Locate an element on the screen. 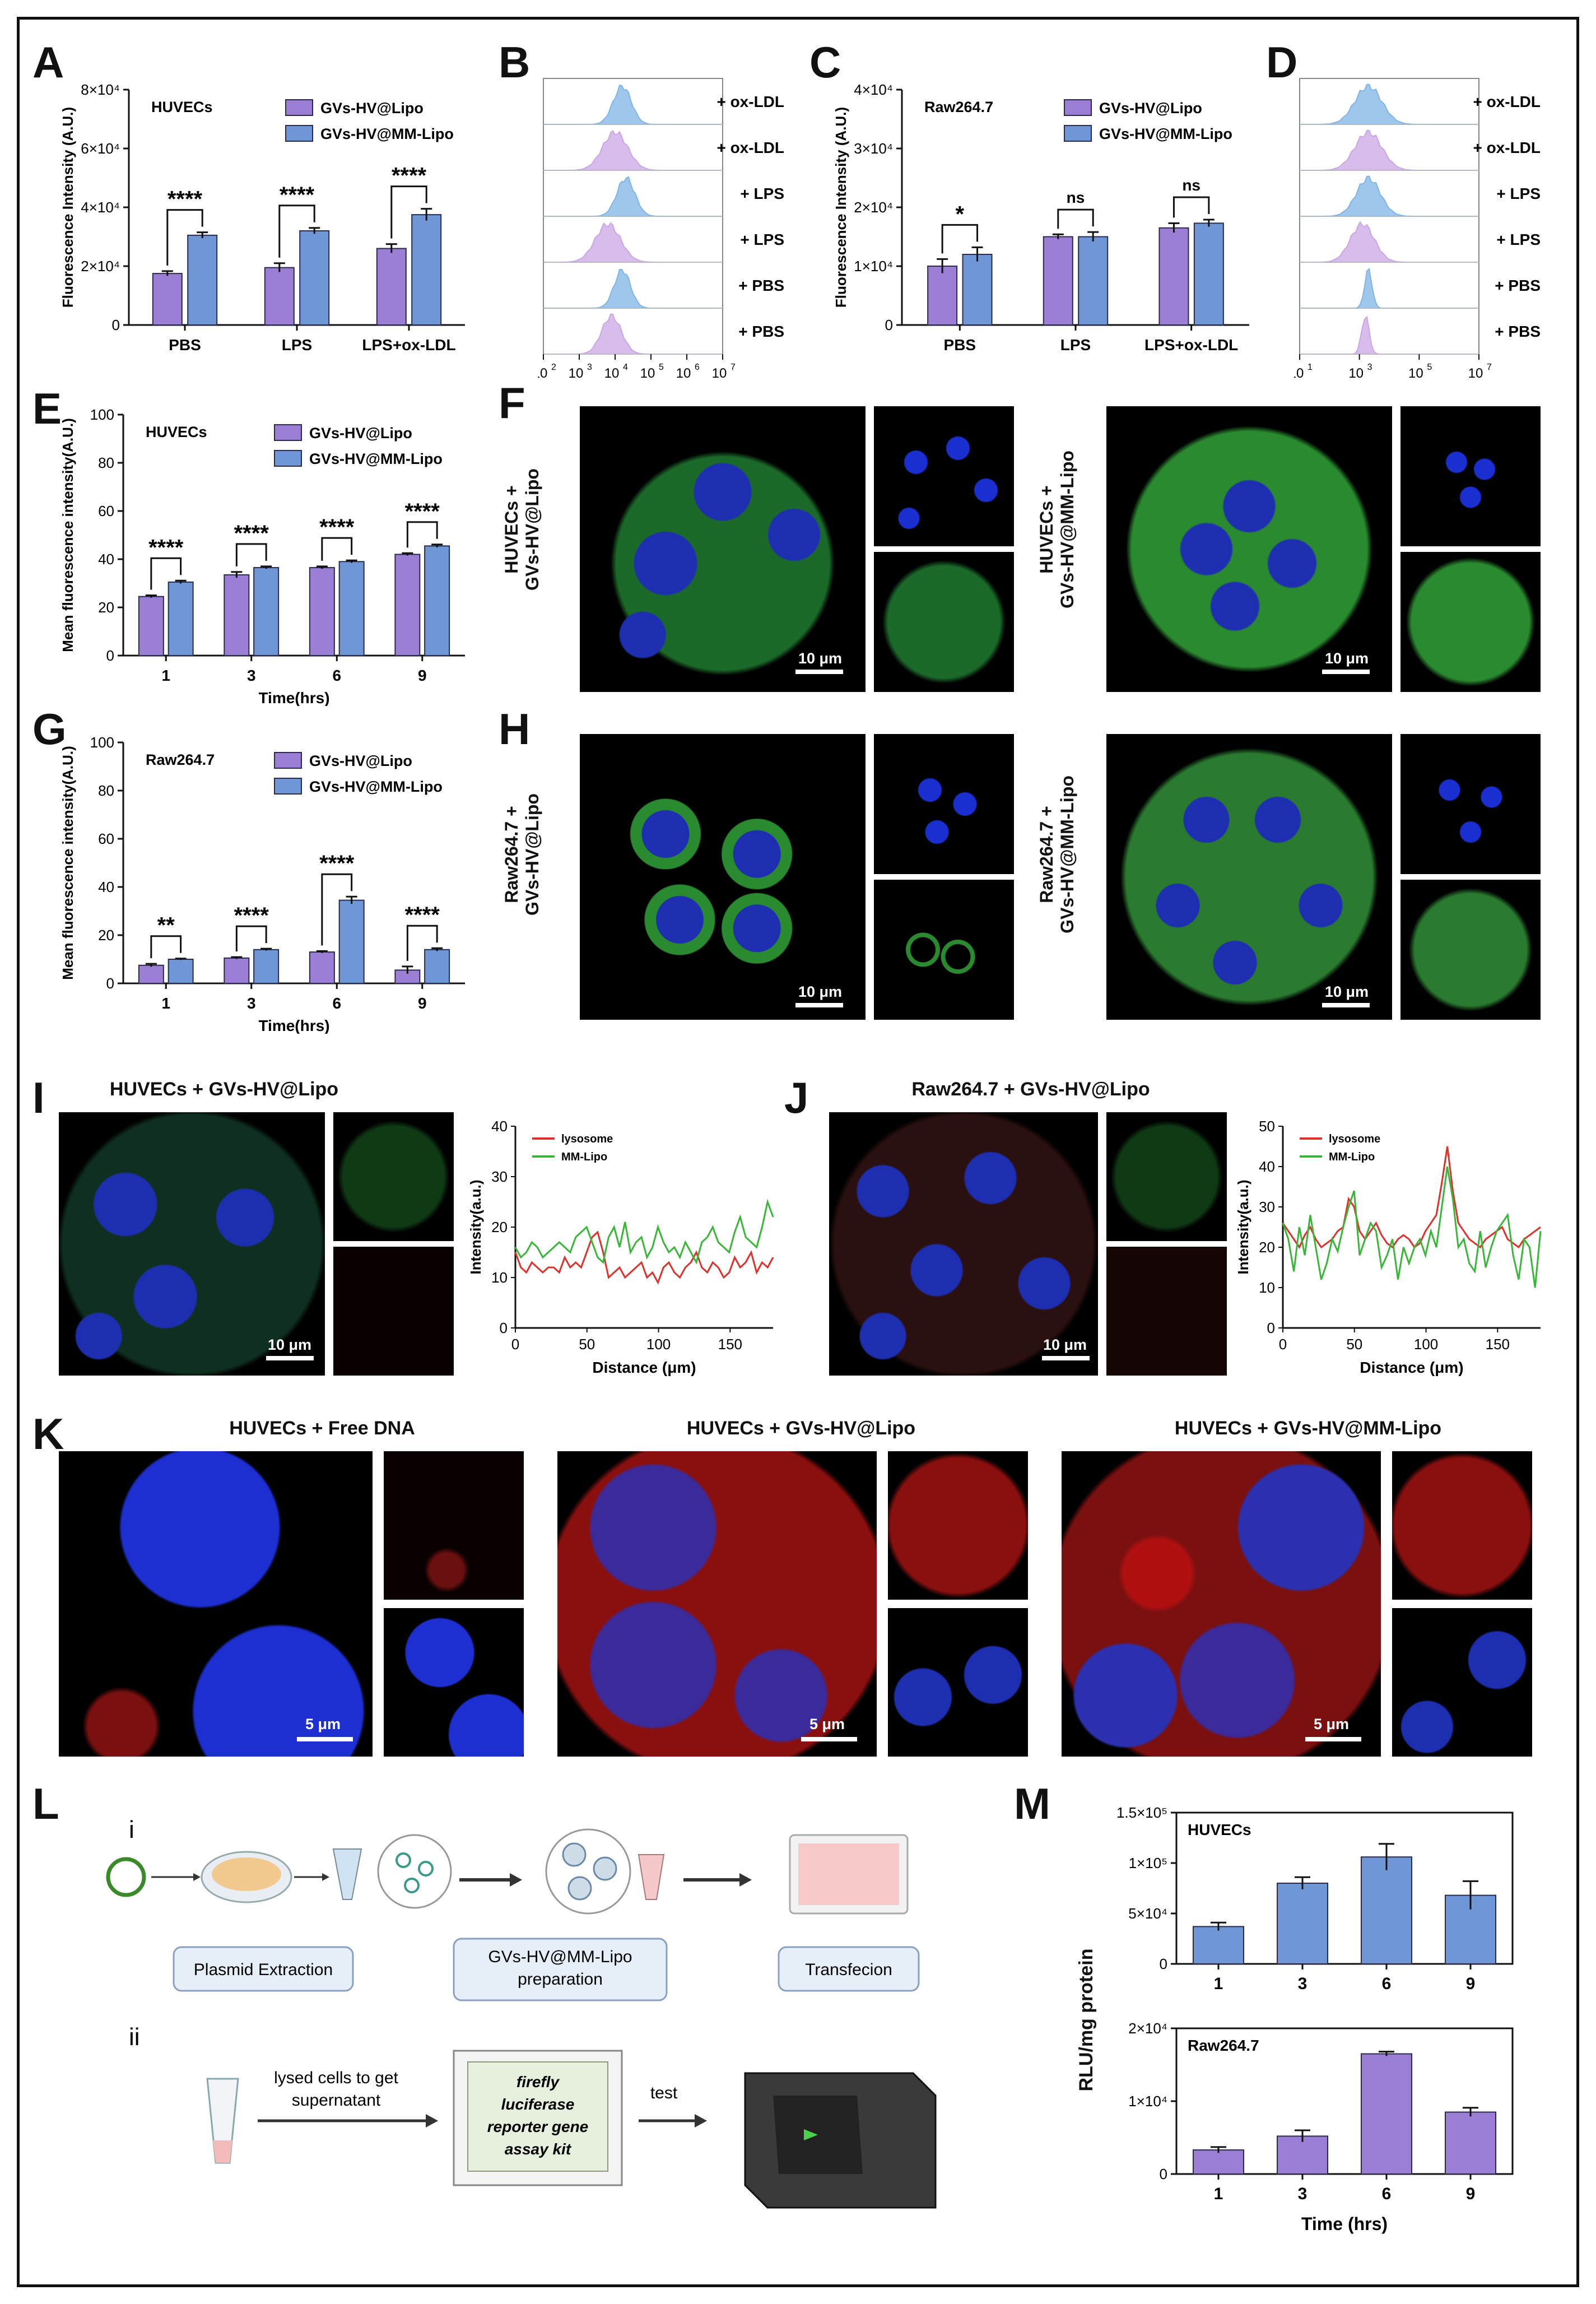  chart-m-raw: 0 1×10⁴ 2×10⁴ 1 3 6 9 Raw264.7 Time (hrs) is located at coordinates (1321, 2127).